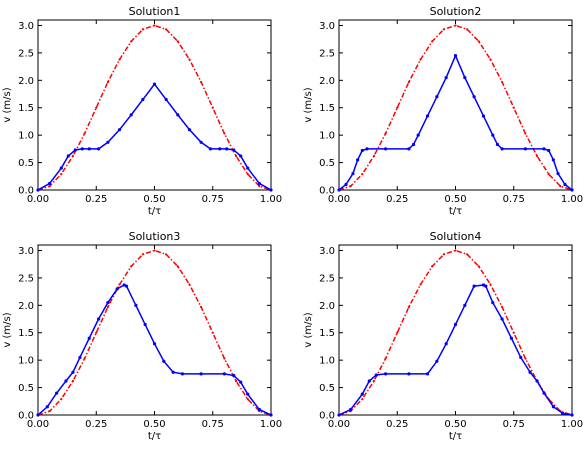 The width and height of the screenshot is (587, 455). What do you see at coordinates (455, 424) in the screenshot?
I see `x-tick-label: 0.50` at bounding box center [455, 424].